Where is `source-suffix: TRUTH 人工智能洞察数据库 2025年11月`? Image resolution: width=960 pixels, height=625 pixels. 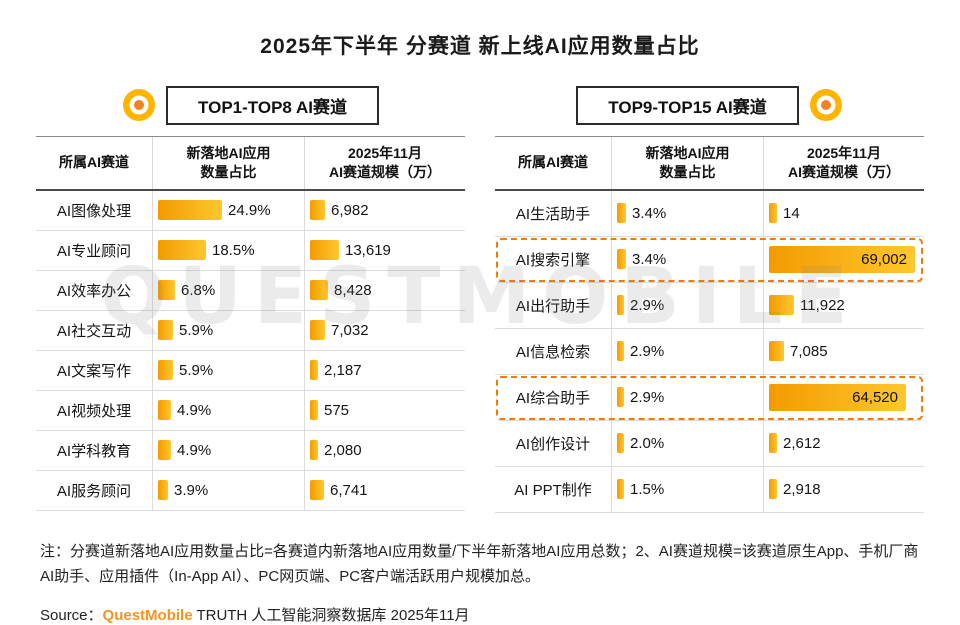
source-suffix: TRUTH 人工智能洞察数据库 2025年11月 is located at coordinates (331, 615).